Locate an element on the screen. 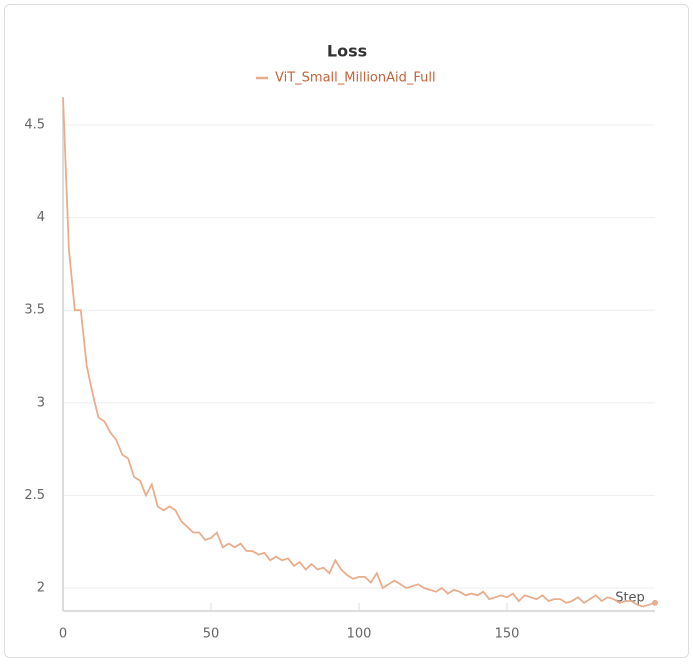 The image size is (693, 666). x-tick-label: 0 is located at coordinates (63, 634).